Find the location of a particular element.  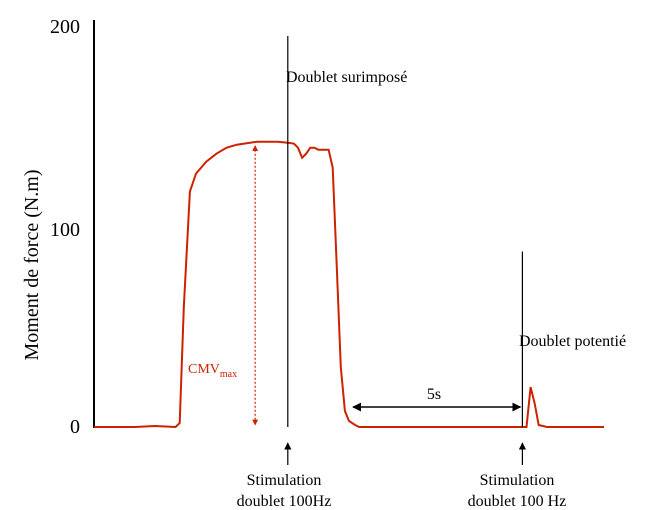

potentiated-doublet-label: Doublet potentié is located at coordinates (572, 341).